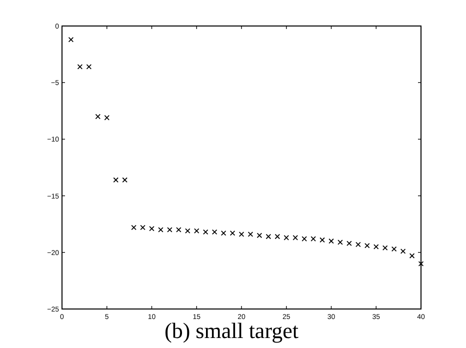 Image resolution: width=466 pixels, height=348 pixels. Describe the element at coordinates (231, 330) in the screenshot. I see `text: (b) small target` at that location.